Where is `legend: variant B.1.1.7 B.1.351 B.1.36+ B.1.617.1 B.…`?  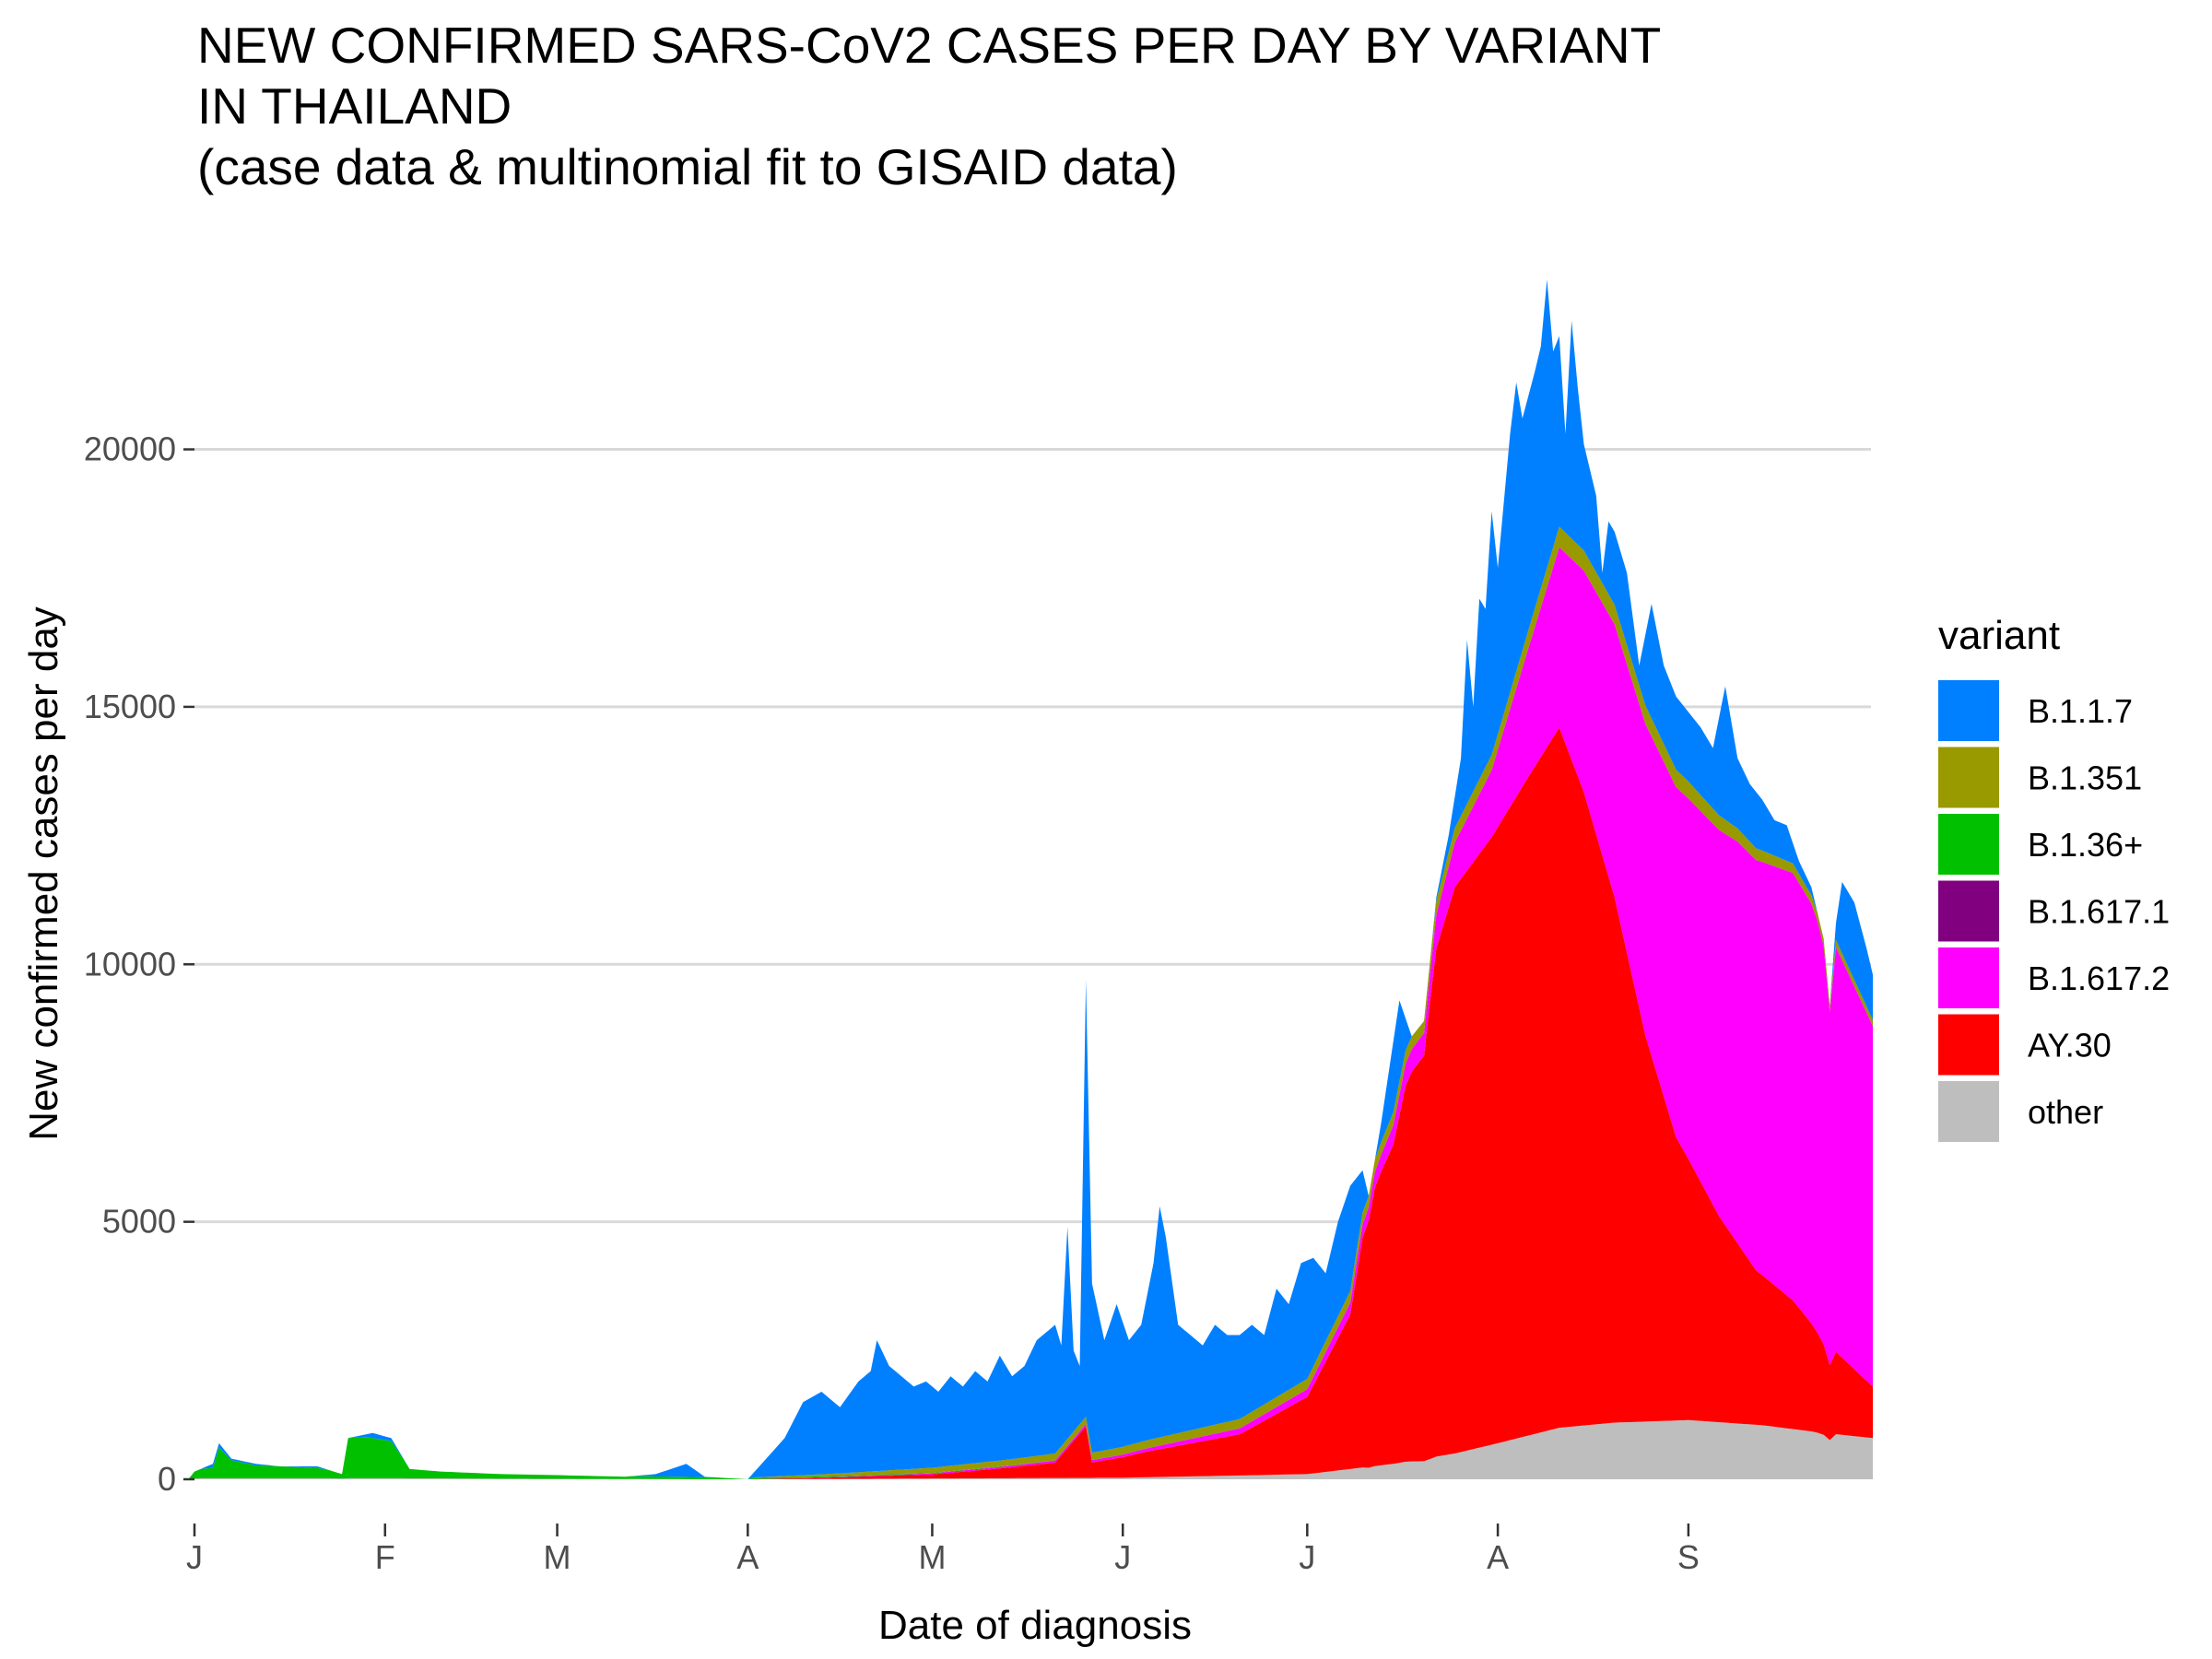 legend: variant B.1.1.7 B.1.351 B.1.36+ B.1.617.1 B.… is located at coordinates (2054, 877).